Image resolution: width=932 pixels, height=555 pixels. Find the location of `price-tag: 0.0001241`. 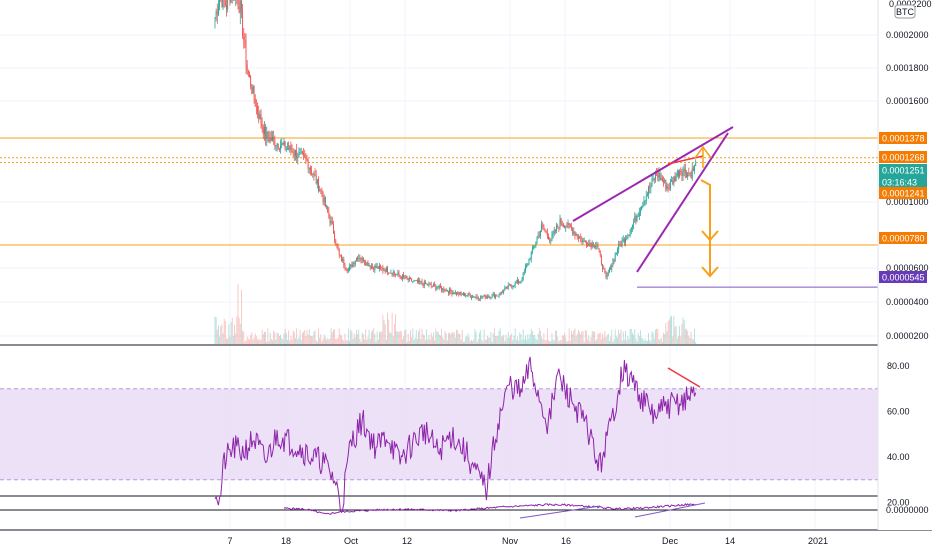

price-tag: 0.0001241 is located at coordinates (903, 193).